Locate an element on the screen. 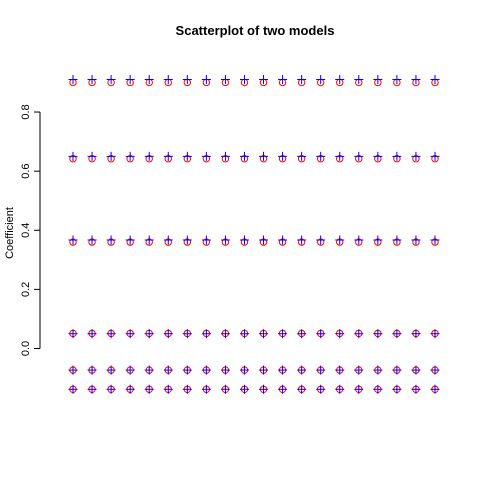 The height and width of the screenshot is (480, 480). y-tick-label: 0.2 is located at coordinates (26, 289).